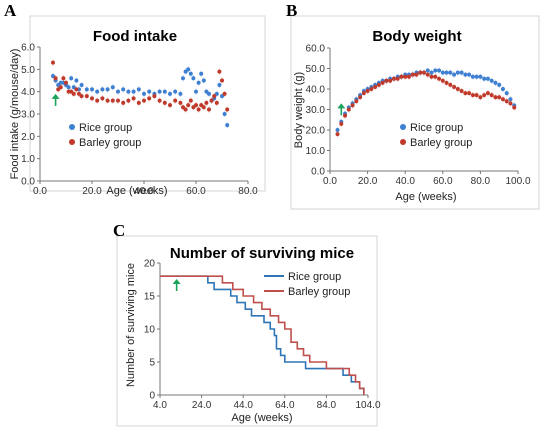 This screenshot has height=431, width=550. Describe the element at coordinates (136, 191) in the screenshot. I see `panel-a-xlabel: Age (weeks)` at that location.